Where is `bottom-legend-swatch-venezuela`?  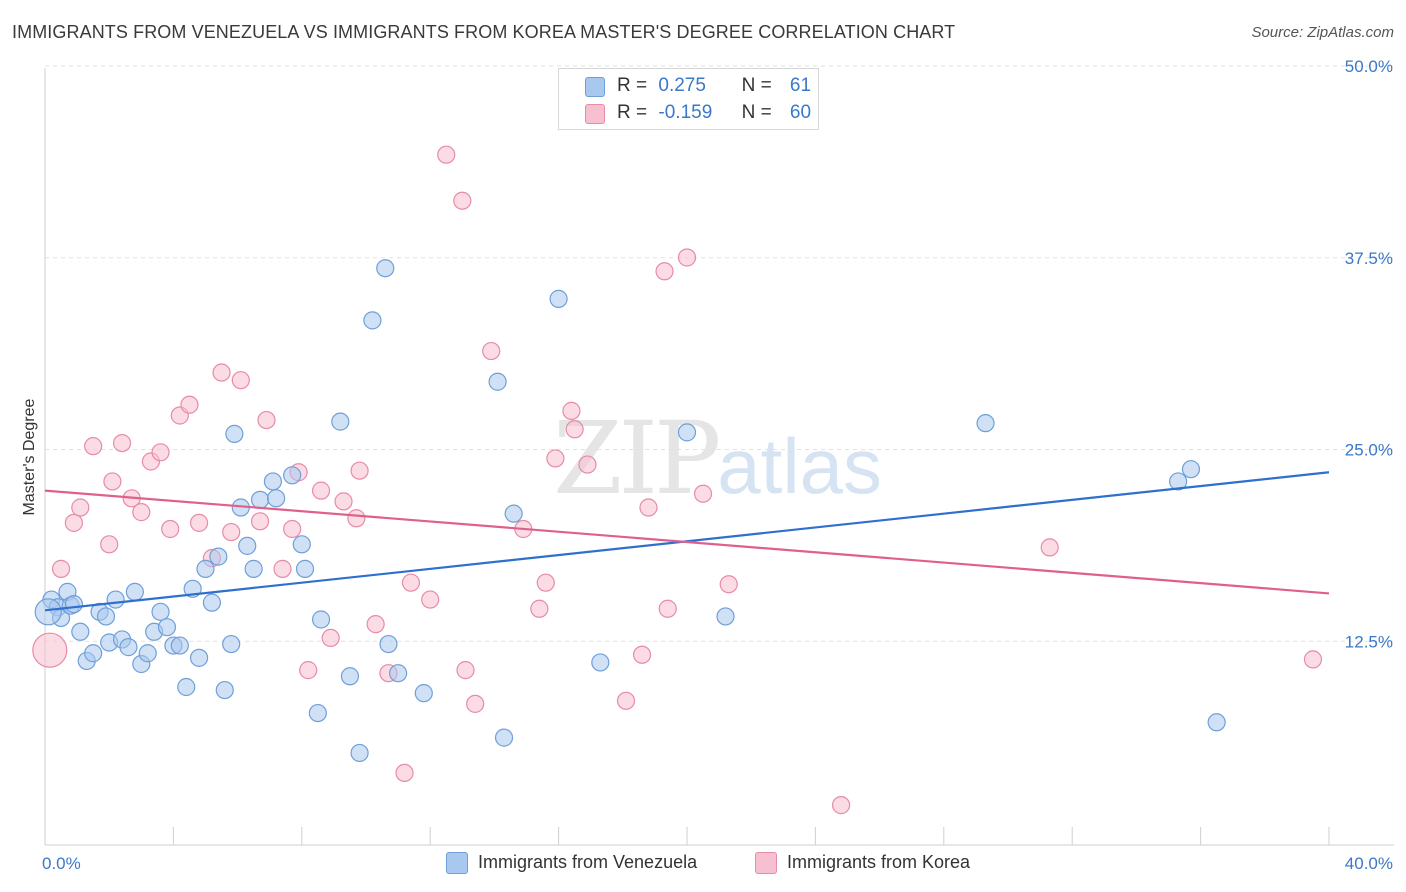
bottom-legend-swatch-venezuela is located at coordinates (457, 863).